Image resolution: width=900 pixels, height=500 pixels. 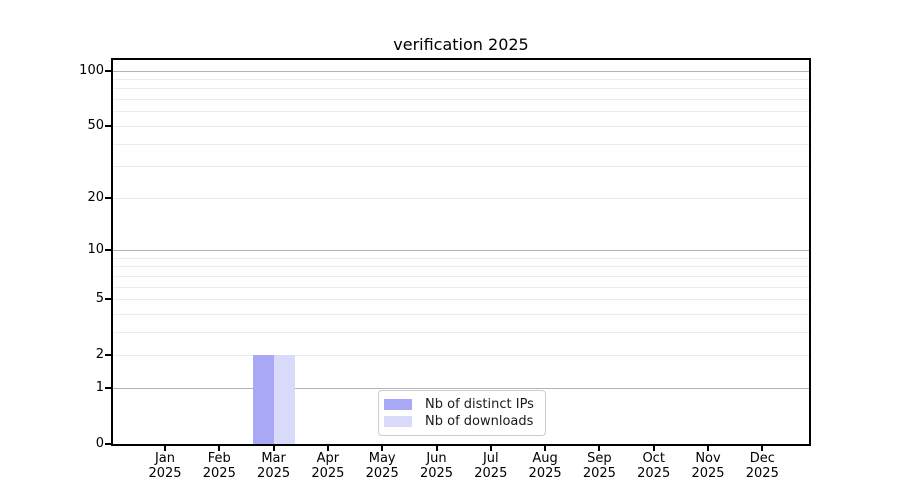 What do you see at coordinates (479, 404) in the screenshot?
I see `legend-label-distinct-ips: Nb of distinct IPs` at bounding box center [479, 404].